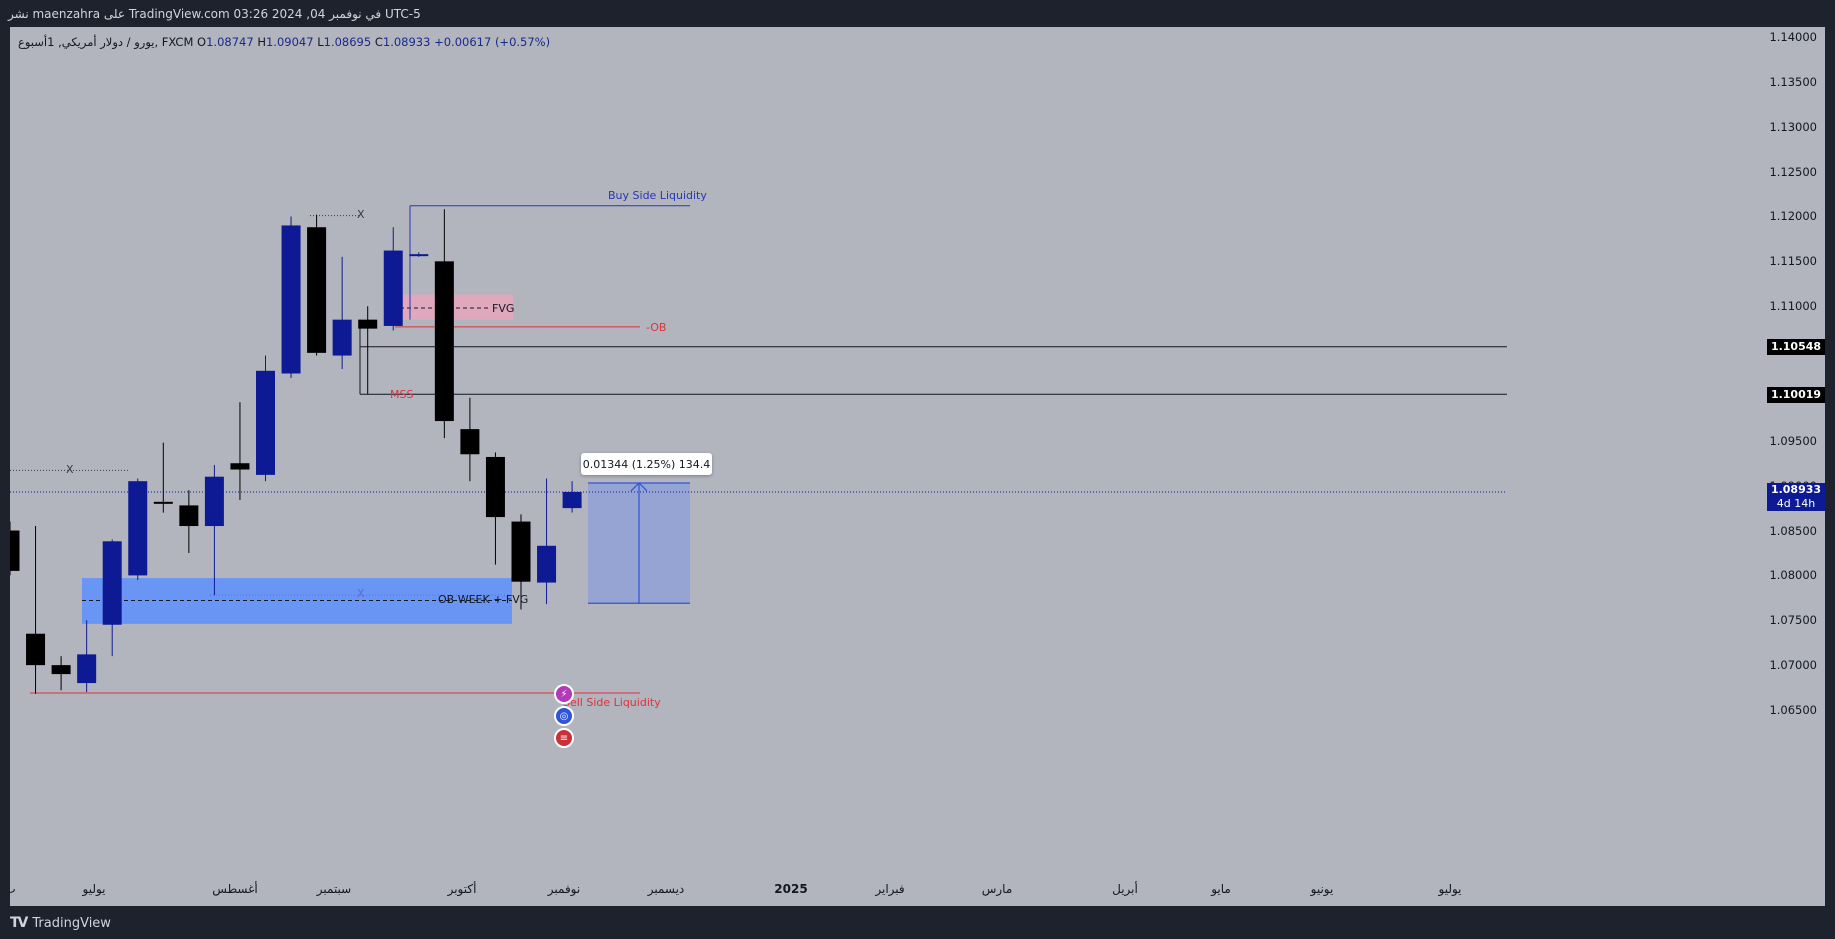 The image size is (1835, 939). I want to click on time-tick-label: سبتمبر, so click(334, 889).